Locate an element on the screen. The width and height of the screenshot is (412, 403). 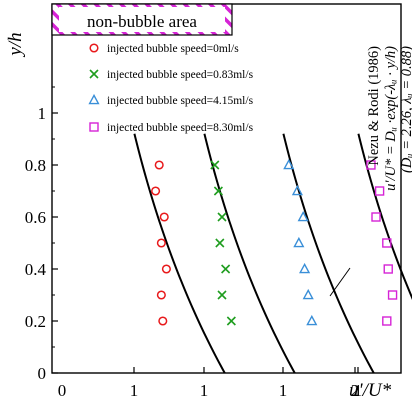
reference-label: Nezu & Rodi (1986) is located at coordinates (374, 106).